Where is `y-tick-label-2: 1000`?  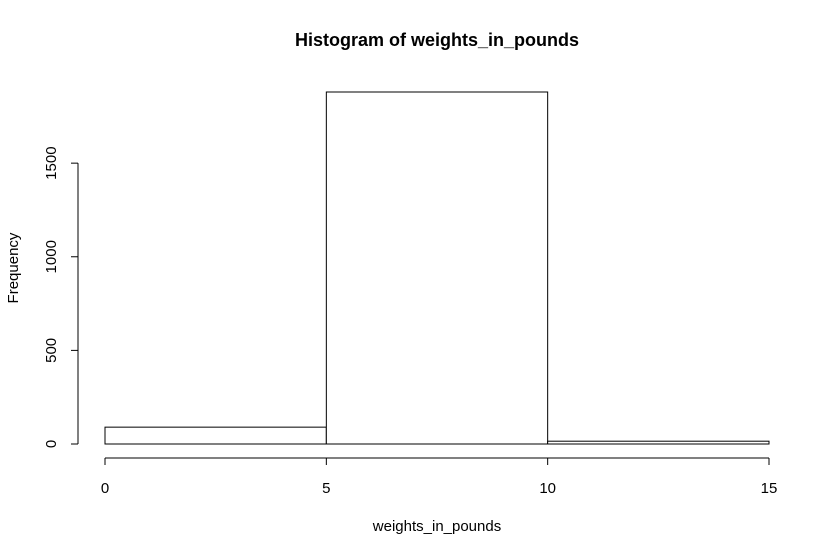
y-tick-label-2: 1000 is located at coordinates (51, 256).